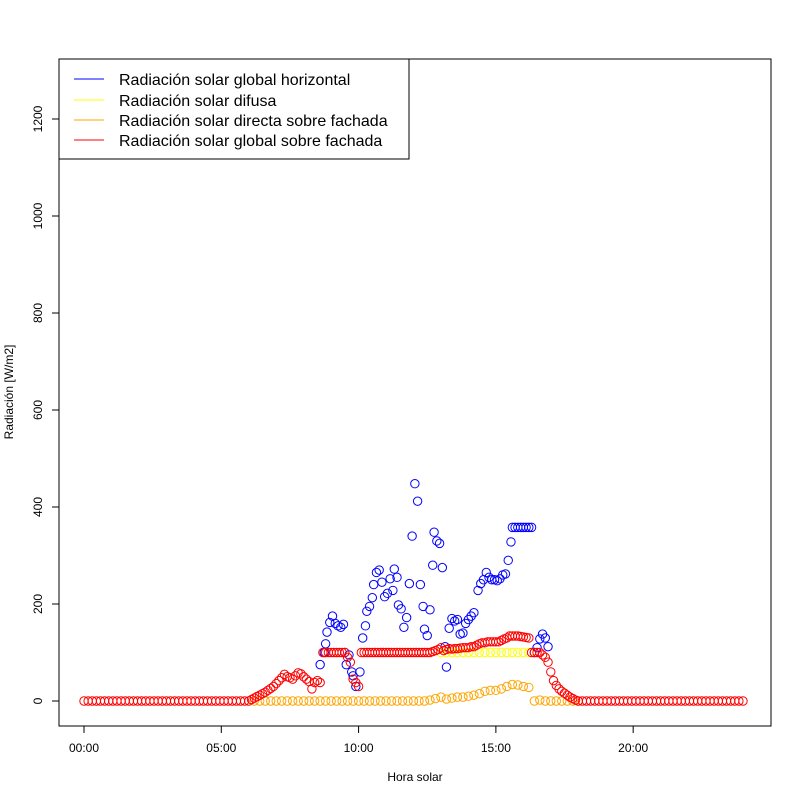  What do you see at coordinates (38, 604) in the screenshot?
I see `y-tick-label: 200` at bounding box center [38, 604].